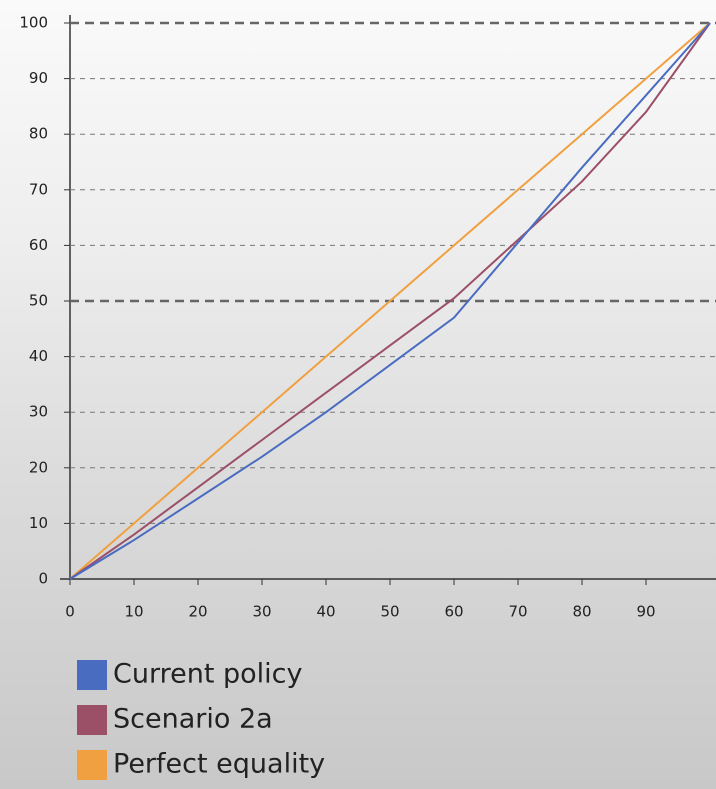 This screenshot has height=789, width=716. Describe the element at coordinates (70, 612) in the screenshot. I see `x-tick-label: 0` at that location.